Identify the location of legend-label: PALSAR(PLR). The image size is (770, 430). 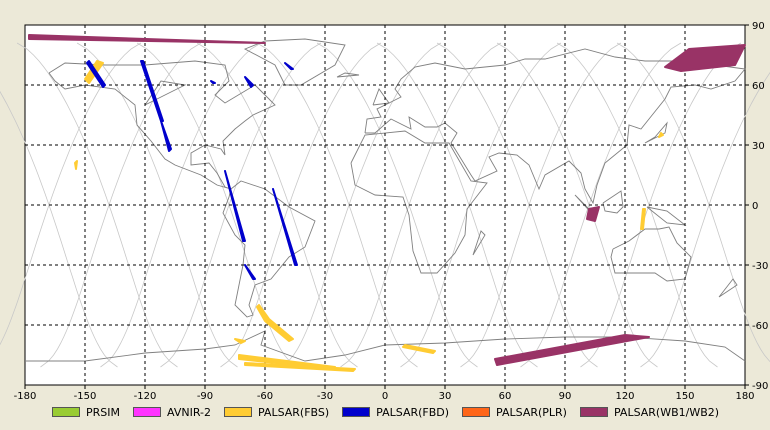
(531, 412).